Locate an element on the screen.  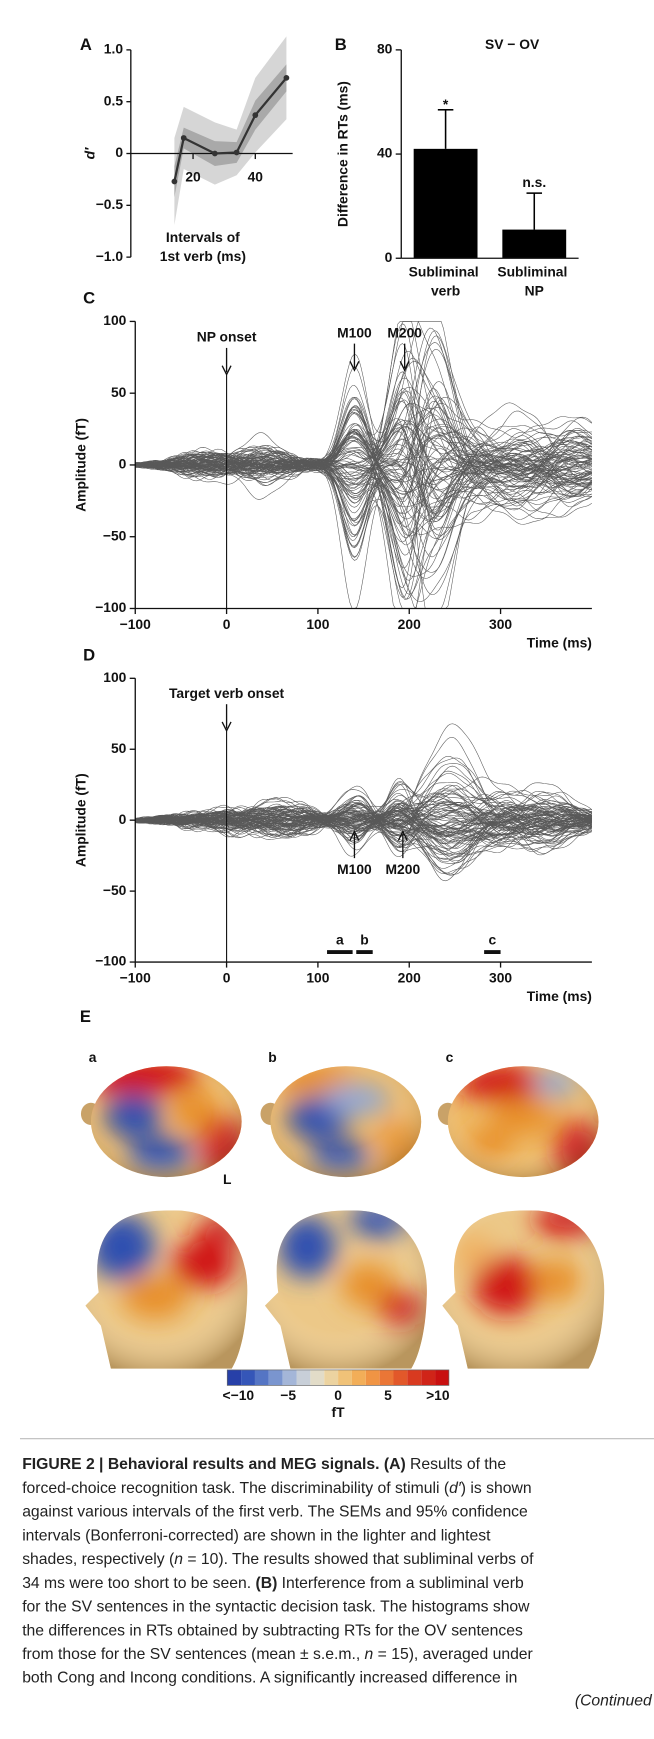
x-tick-label: 100 is located at coordinates (317, 977).